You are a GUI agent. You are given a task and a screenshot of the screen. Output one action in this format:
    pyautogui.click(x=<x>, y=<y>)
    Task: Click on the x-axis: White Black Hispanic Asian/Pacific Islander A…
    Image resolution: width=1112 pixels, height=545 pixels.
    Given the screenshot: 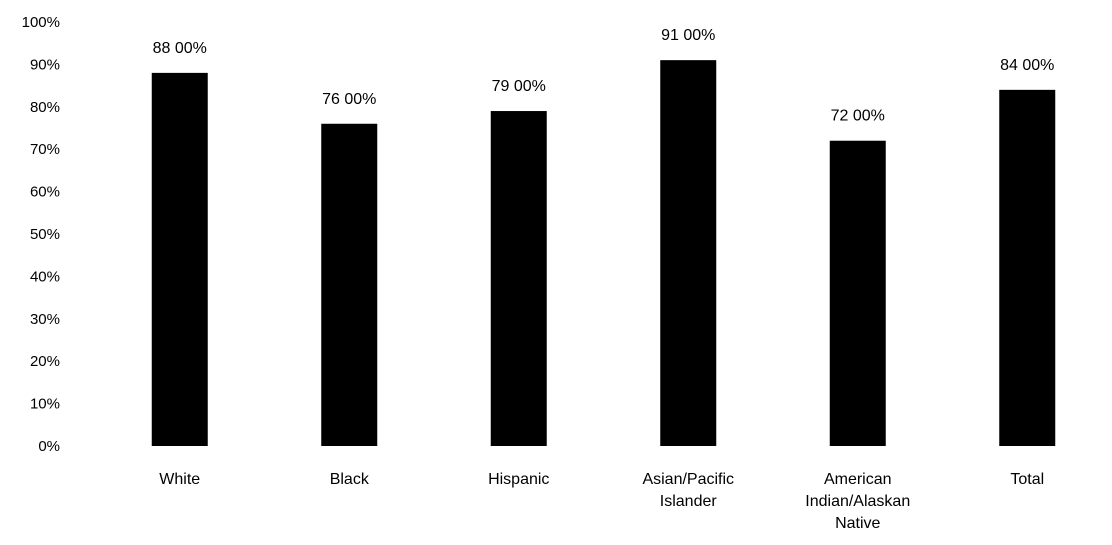 What is the action you would take?
    pyautogui.click(x=601, y=501)
    